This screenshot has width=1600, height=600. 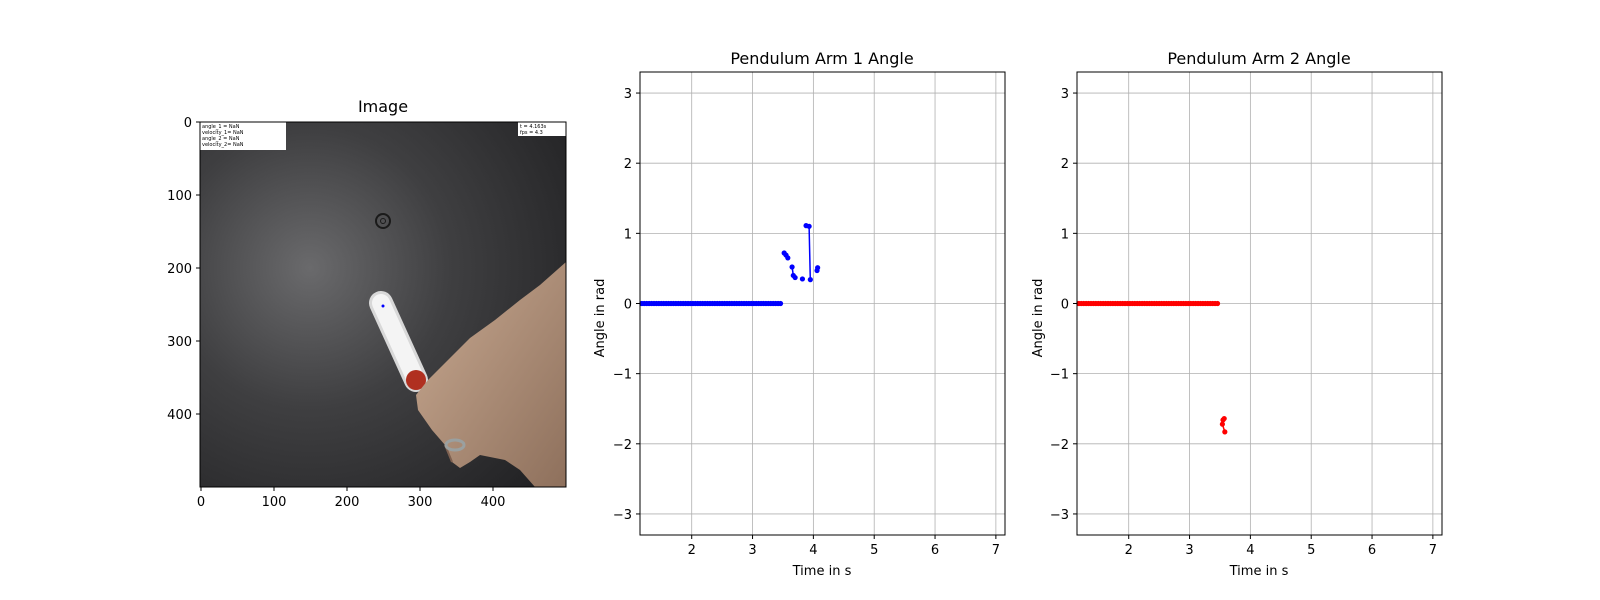 I want to click on image-x-tick-label: 100, so click(x=274, y=502).